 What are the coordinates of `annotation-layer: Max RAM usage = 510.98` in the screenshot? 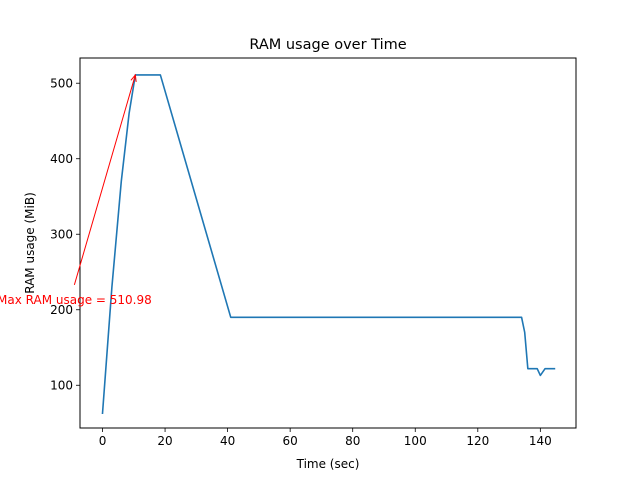 It's located at (76, 190).